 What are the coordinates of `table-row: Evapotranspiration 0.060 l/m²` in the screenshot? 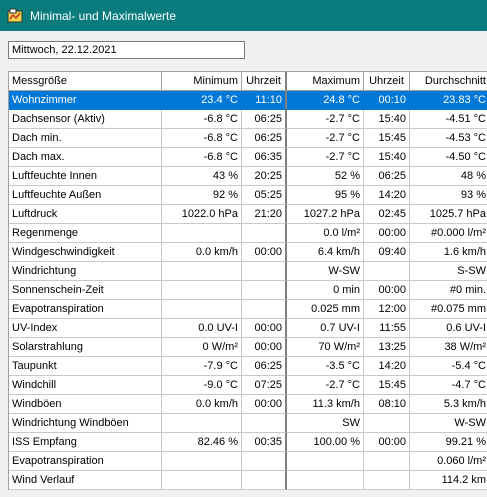 It's located at (248, 461).